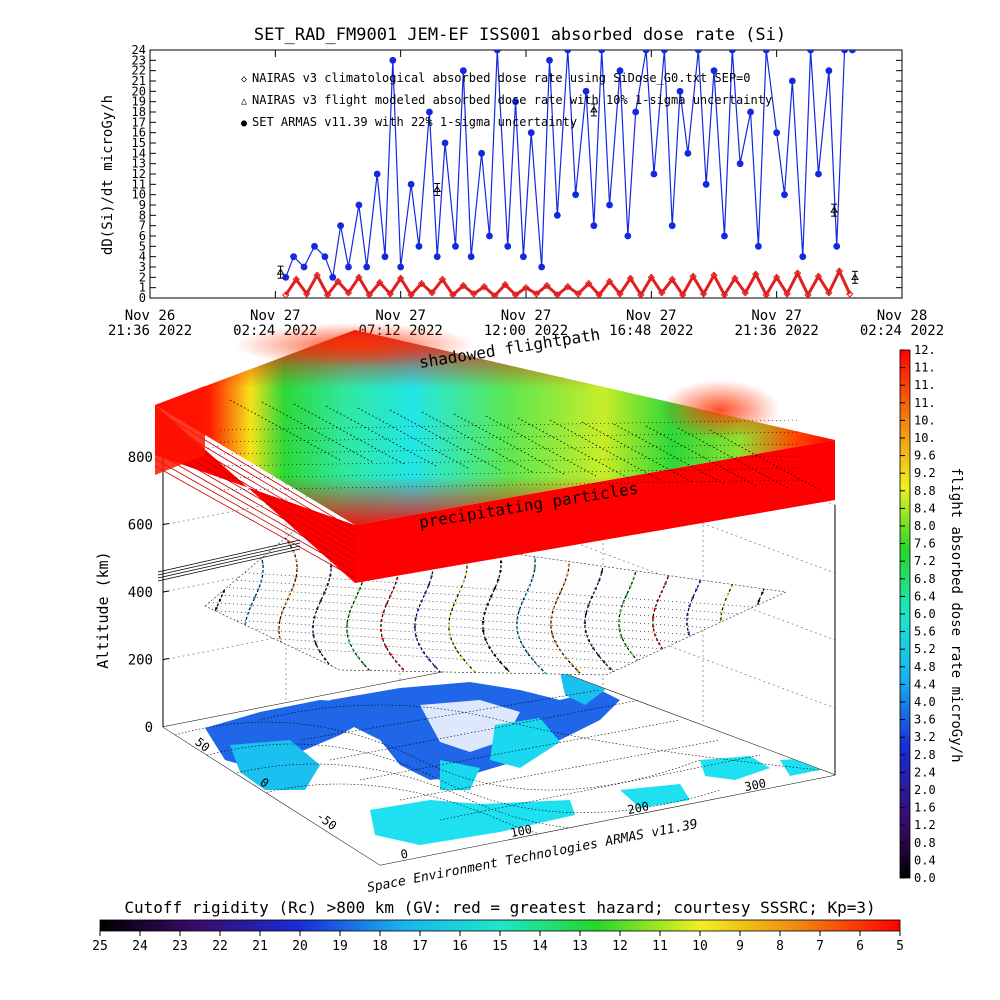 This screenshot has height=1000, width=1000. What do you see at coordinates (925, 808) in the screenshot?
I see `dose-colorbar-tick-label: 1.6` at bounding box center [925, 808].